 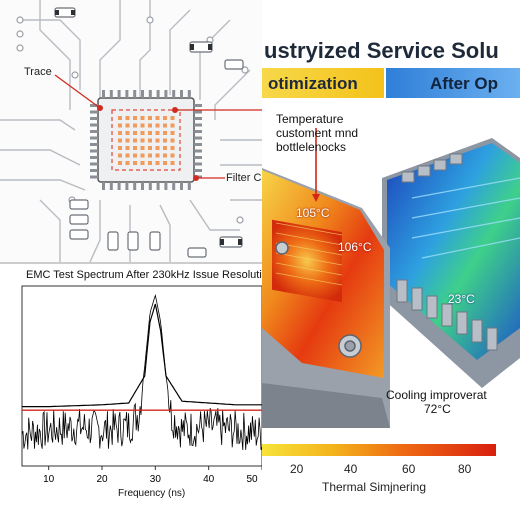 I want to click on colorbar-tick-80: 80, so click(x=465, y=469).